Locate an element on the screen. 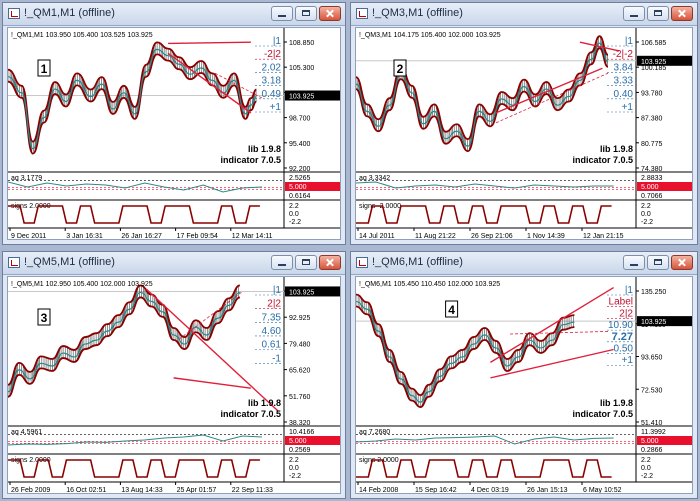 The height and width of the screenshot is (501, 700). level-value: 3.18 is located at coordinates (272, 81).